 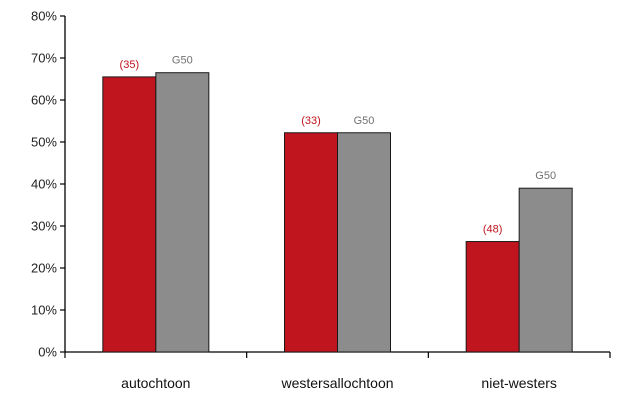 I want to click on y-tick-label: 20%, so click(x=44, y=268).